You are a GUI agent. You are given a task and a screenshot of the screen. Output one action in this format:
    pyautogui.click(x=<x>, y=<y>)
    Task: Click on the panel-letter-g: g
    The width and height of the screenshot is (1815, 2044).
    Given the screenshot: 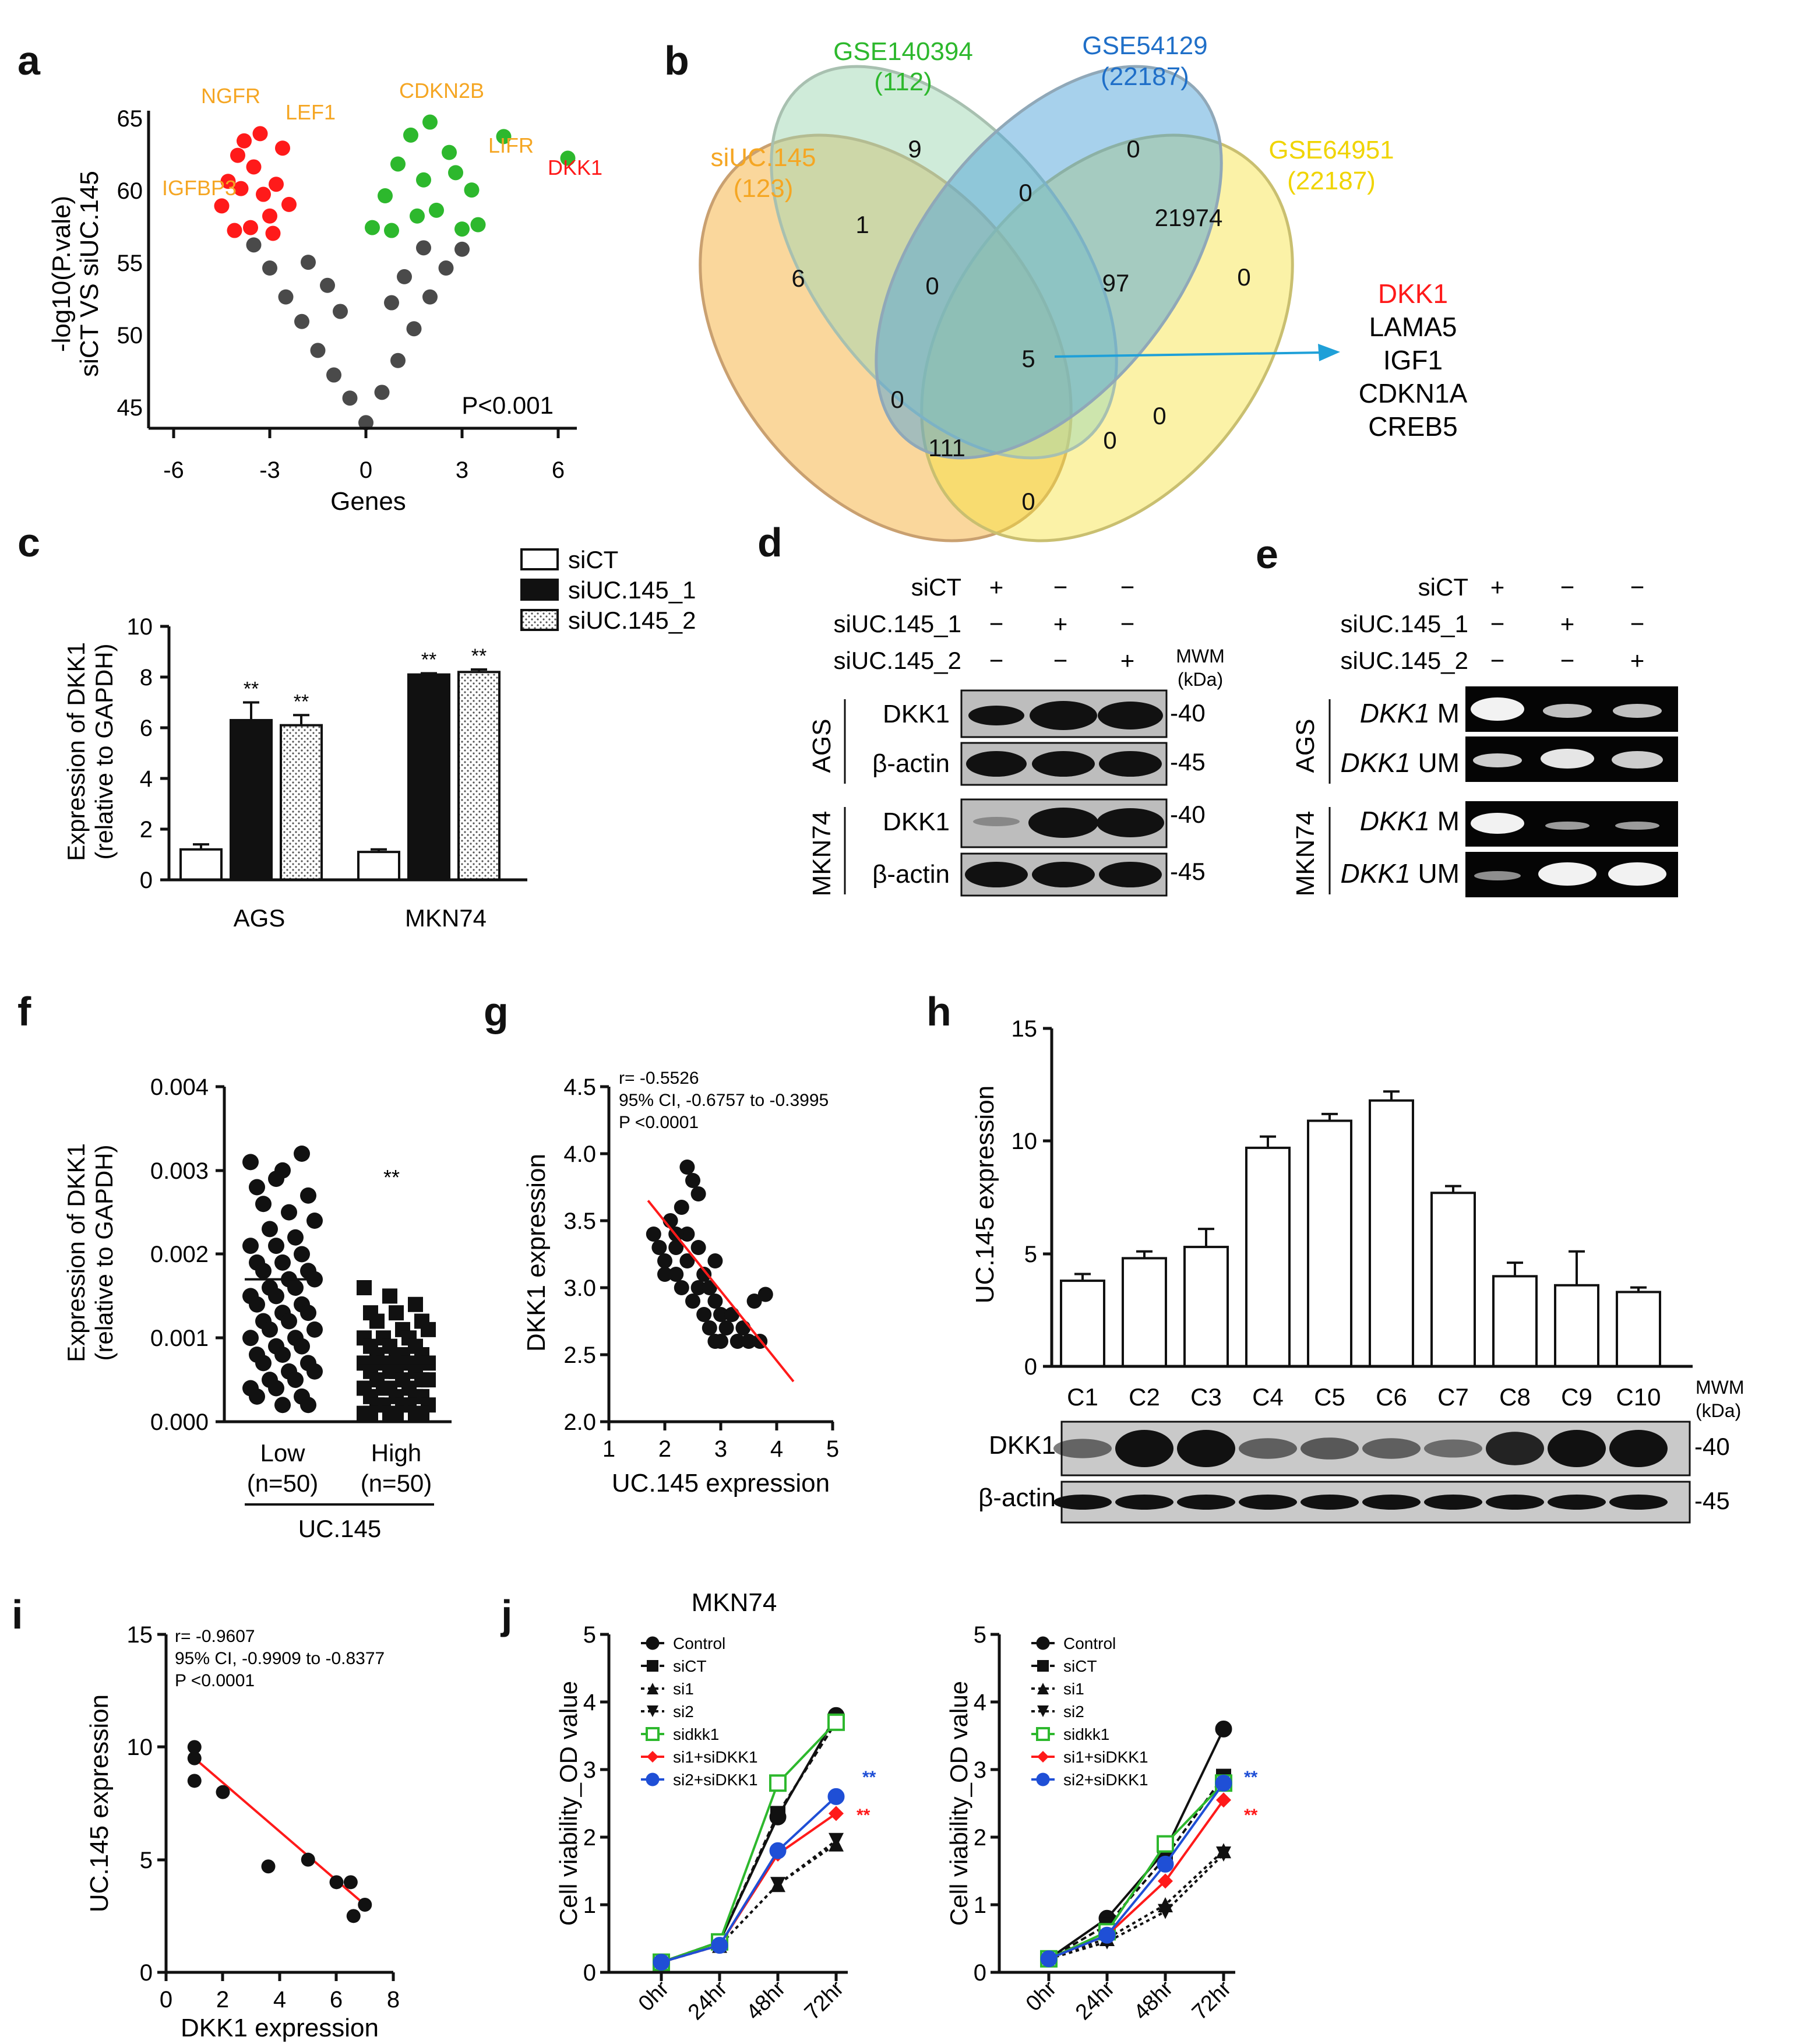 What is the action you would take?
    pyautogui.click(x=496, y=1011)
    